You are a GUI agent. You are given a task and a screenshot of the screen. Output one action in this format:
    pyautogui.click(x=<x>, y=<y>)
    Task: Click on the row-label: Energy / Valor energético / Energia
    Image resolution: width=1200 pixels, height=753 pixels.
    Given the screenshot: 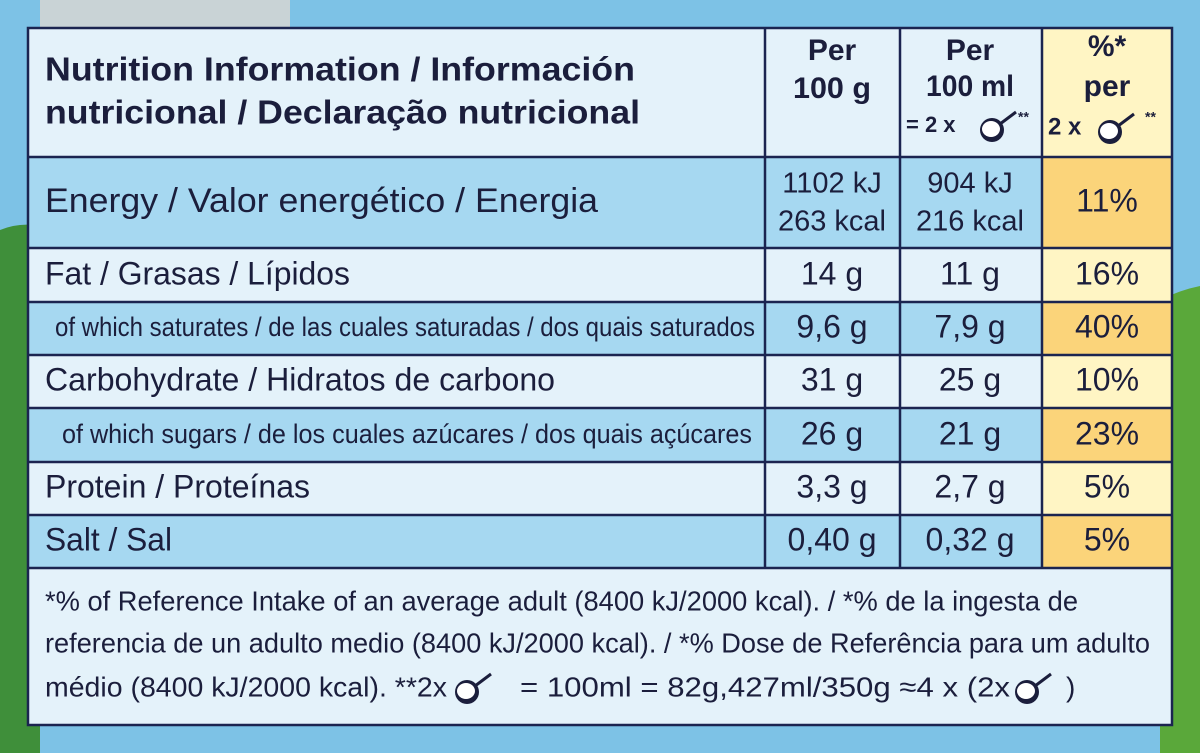 What is the action you would take?
    pyautogui.click(x=321, y=201)
    